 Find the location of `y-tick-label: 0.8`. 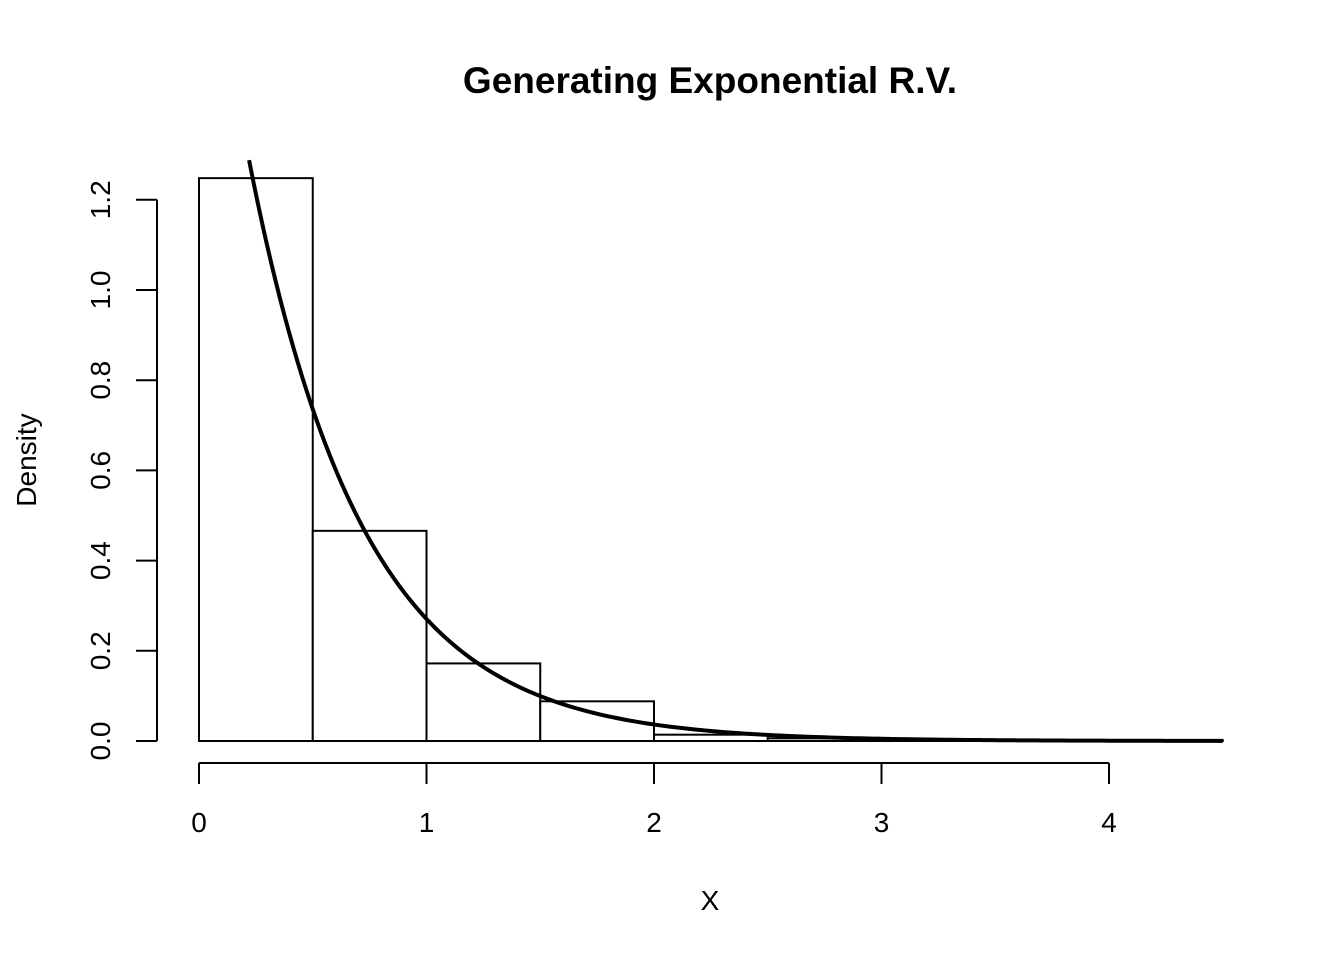

y-tick-label: 0.8 is located at coordinates (100, 380).